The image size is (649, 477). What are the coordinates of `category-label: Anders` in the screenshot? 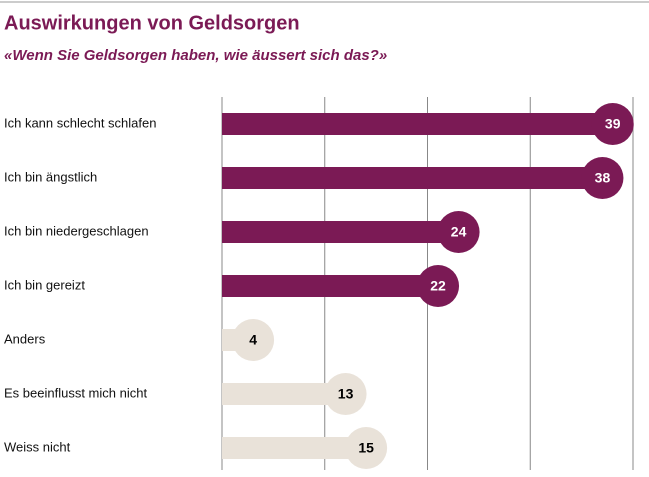 It's located at (25, 338).